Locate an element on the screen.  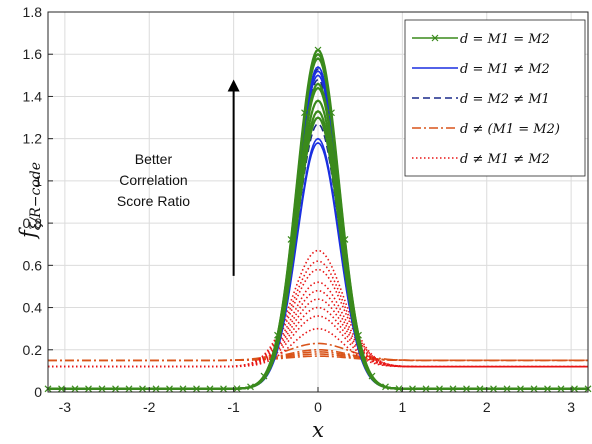
legend-label-1: d = M1 ≠ M2 is located at coordinates (505, 69).